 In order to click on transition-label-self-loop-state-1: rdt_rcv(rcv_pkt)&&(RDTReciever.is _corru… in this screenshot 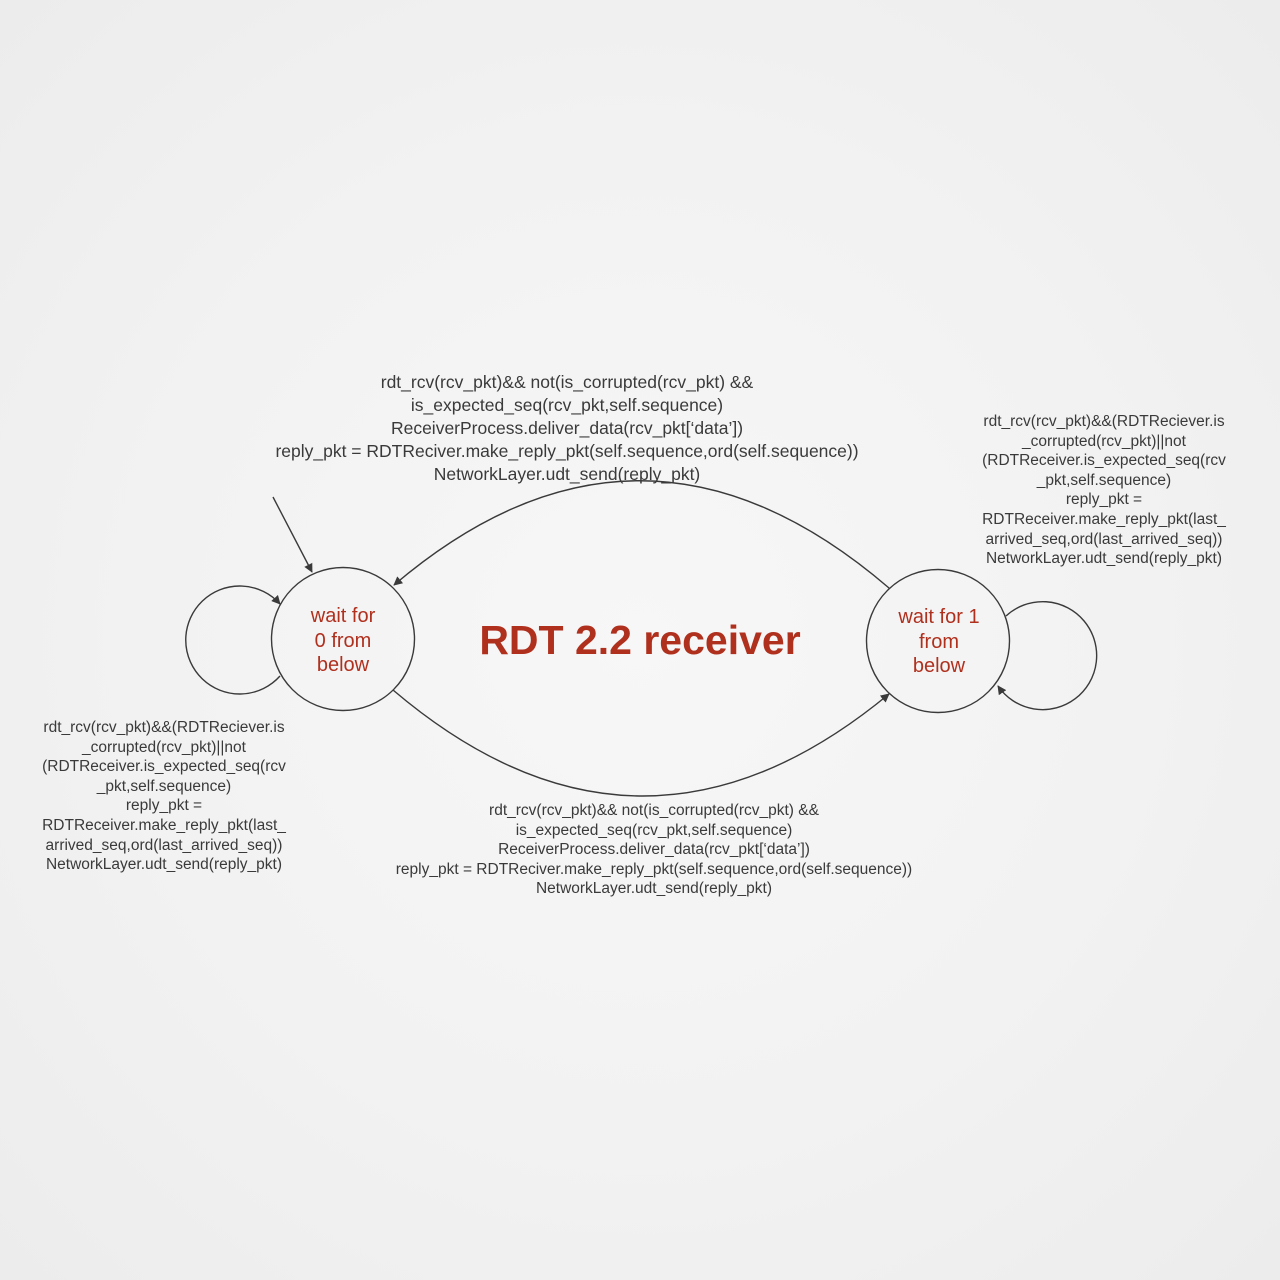, I will do `click(1104, 490)`.